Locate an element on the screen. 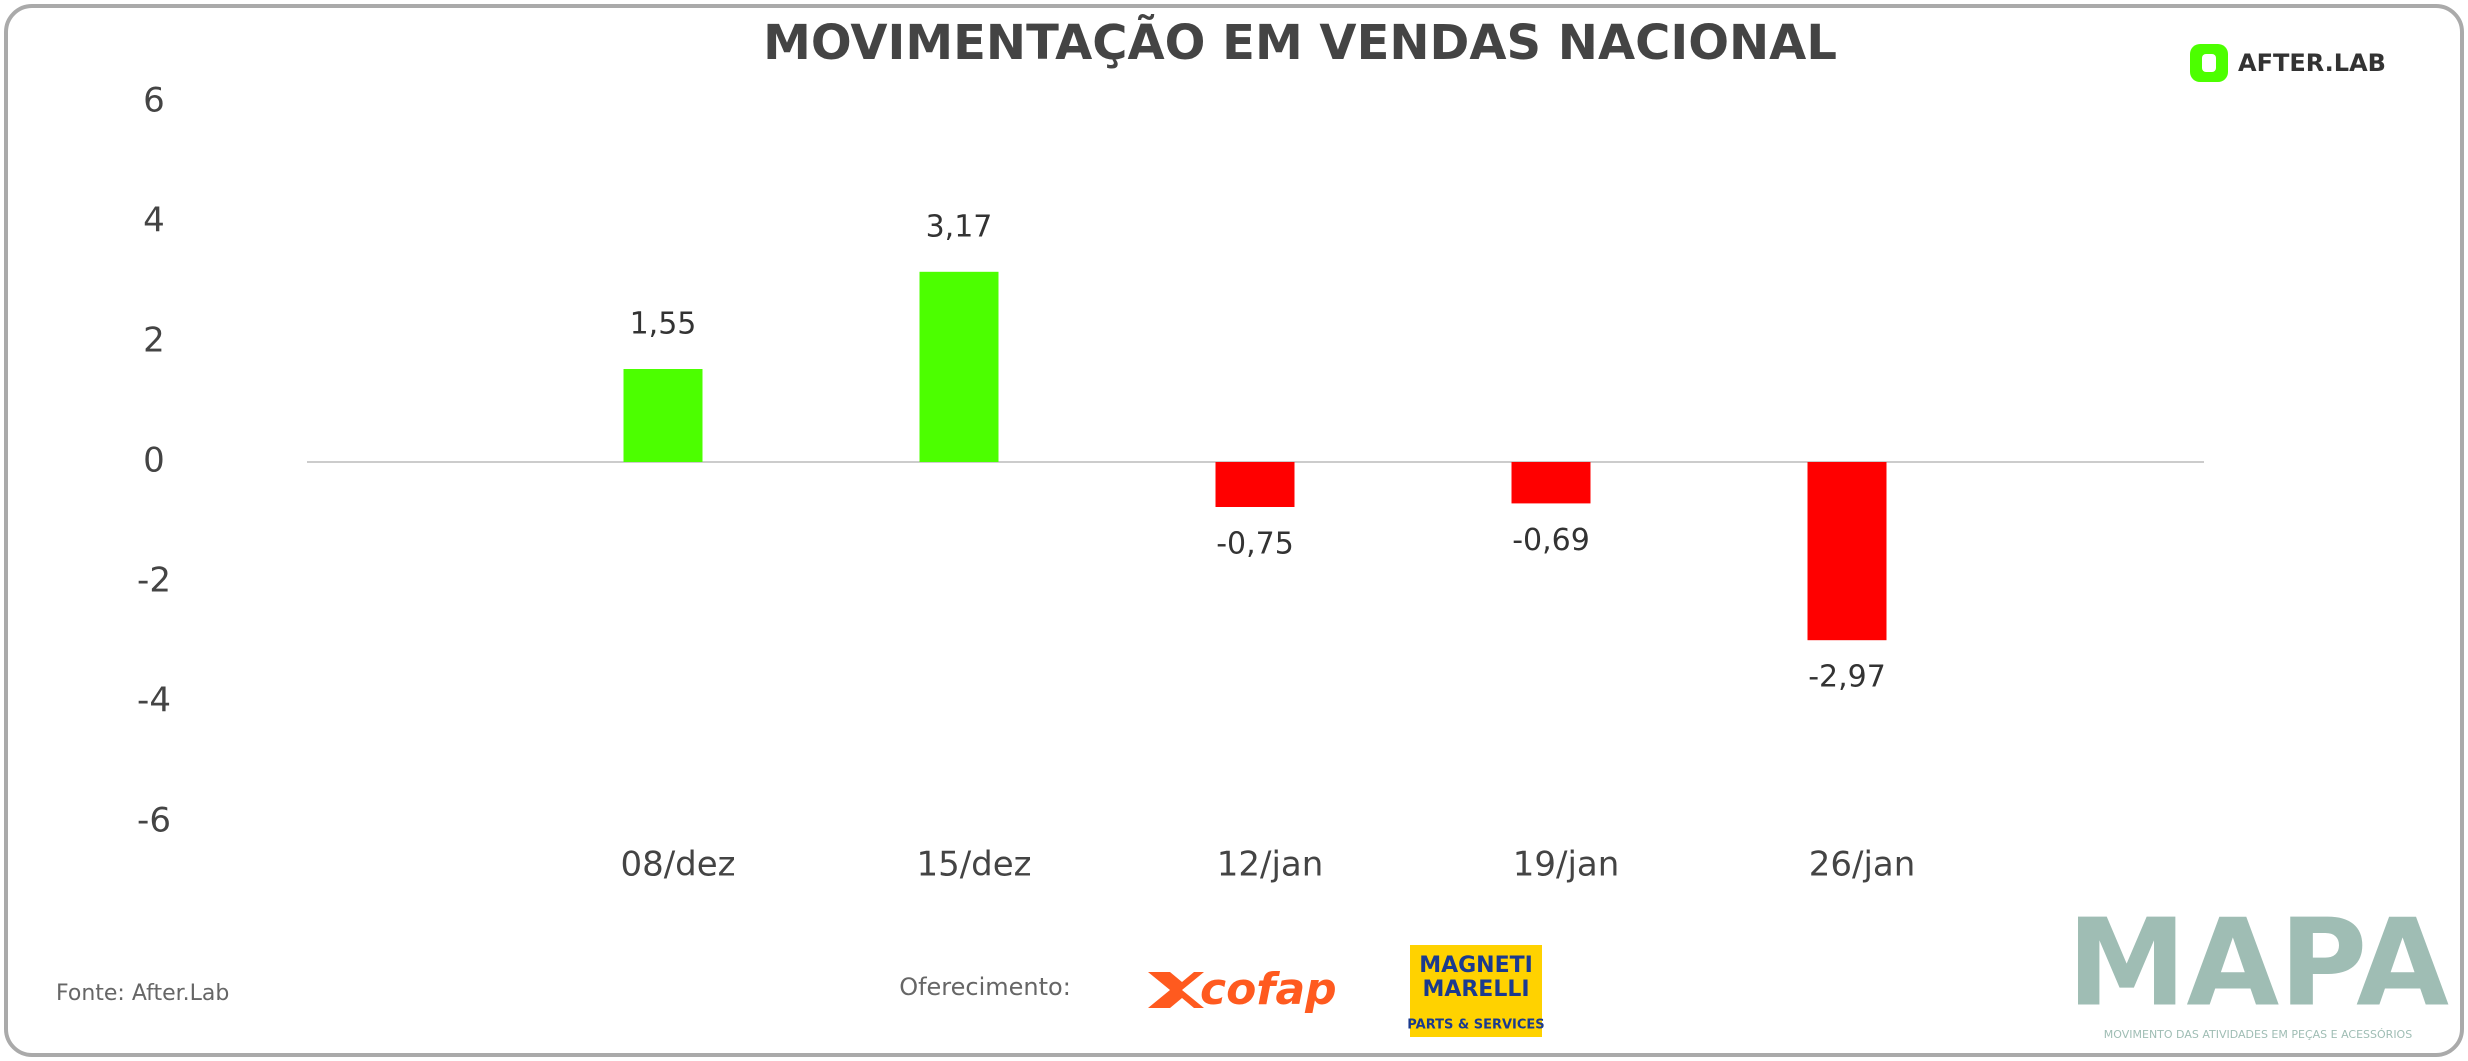 This screenshot has height=1061, width=2468. marelli-logo: MAGNETI MARELLI PARTS & SERVICES is located at coordinates (1476, 991).